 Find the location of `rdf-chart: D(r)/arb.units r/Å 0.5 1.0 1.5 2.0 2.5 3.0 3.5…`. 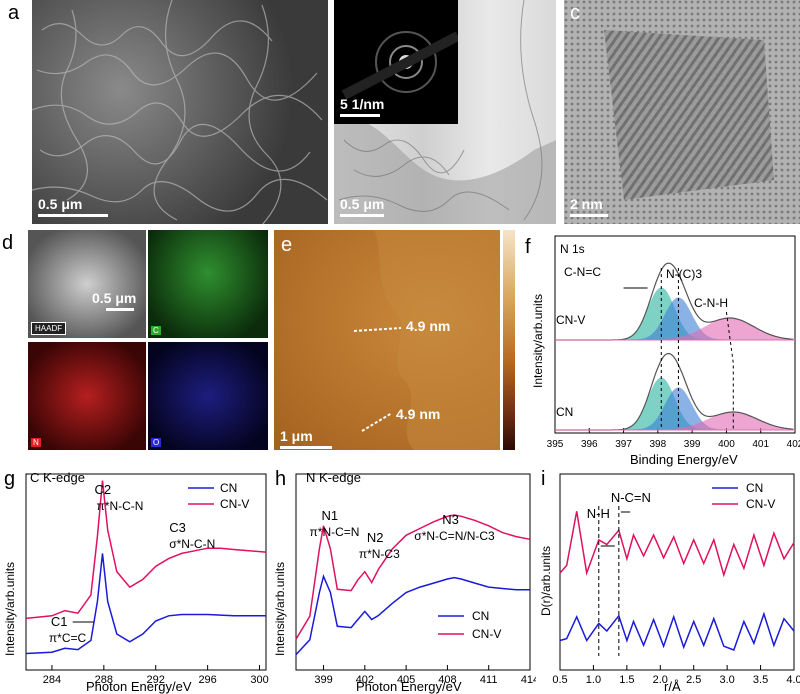

rdf-chart: D(r)/arb.units r/Å 0.5 1.0 1.5 2.0 2.5 3.0 3.5… is located at coordinates (669, 583).